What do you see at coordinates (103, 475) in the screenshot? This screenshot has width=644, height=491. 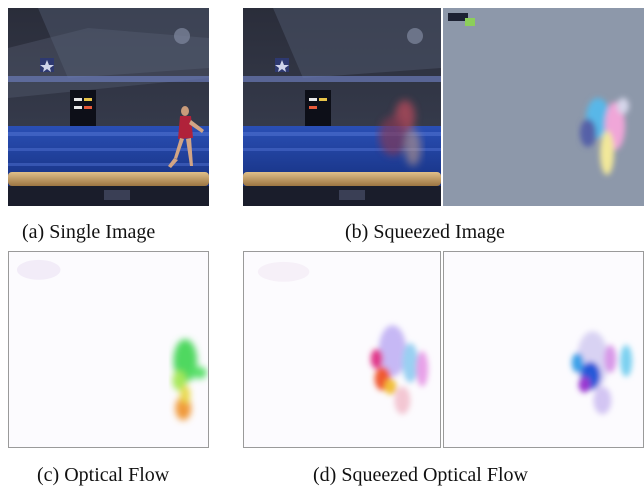 I see `caption-c: (c) Optical Flow` at bounding box center [103, 475].